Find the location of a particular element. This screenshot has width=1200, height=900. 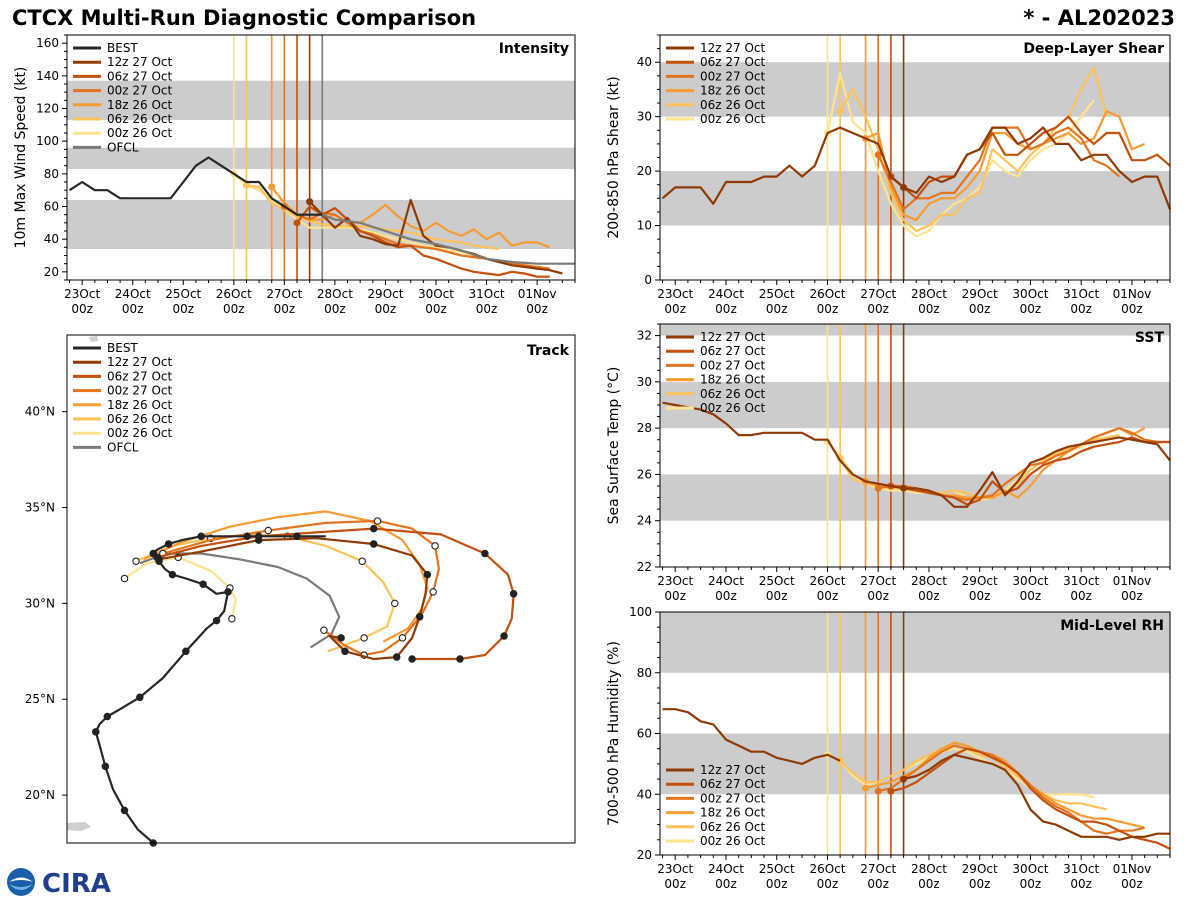

chart-sst-legend-label-00z-27-oct: 00z 27 Oct is located at coordinates (733, 365).